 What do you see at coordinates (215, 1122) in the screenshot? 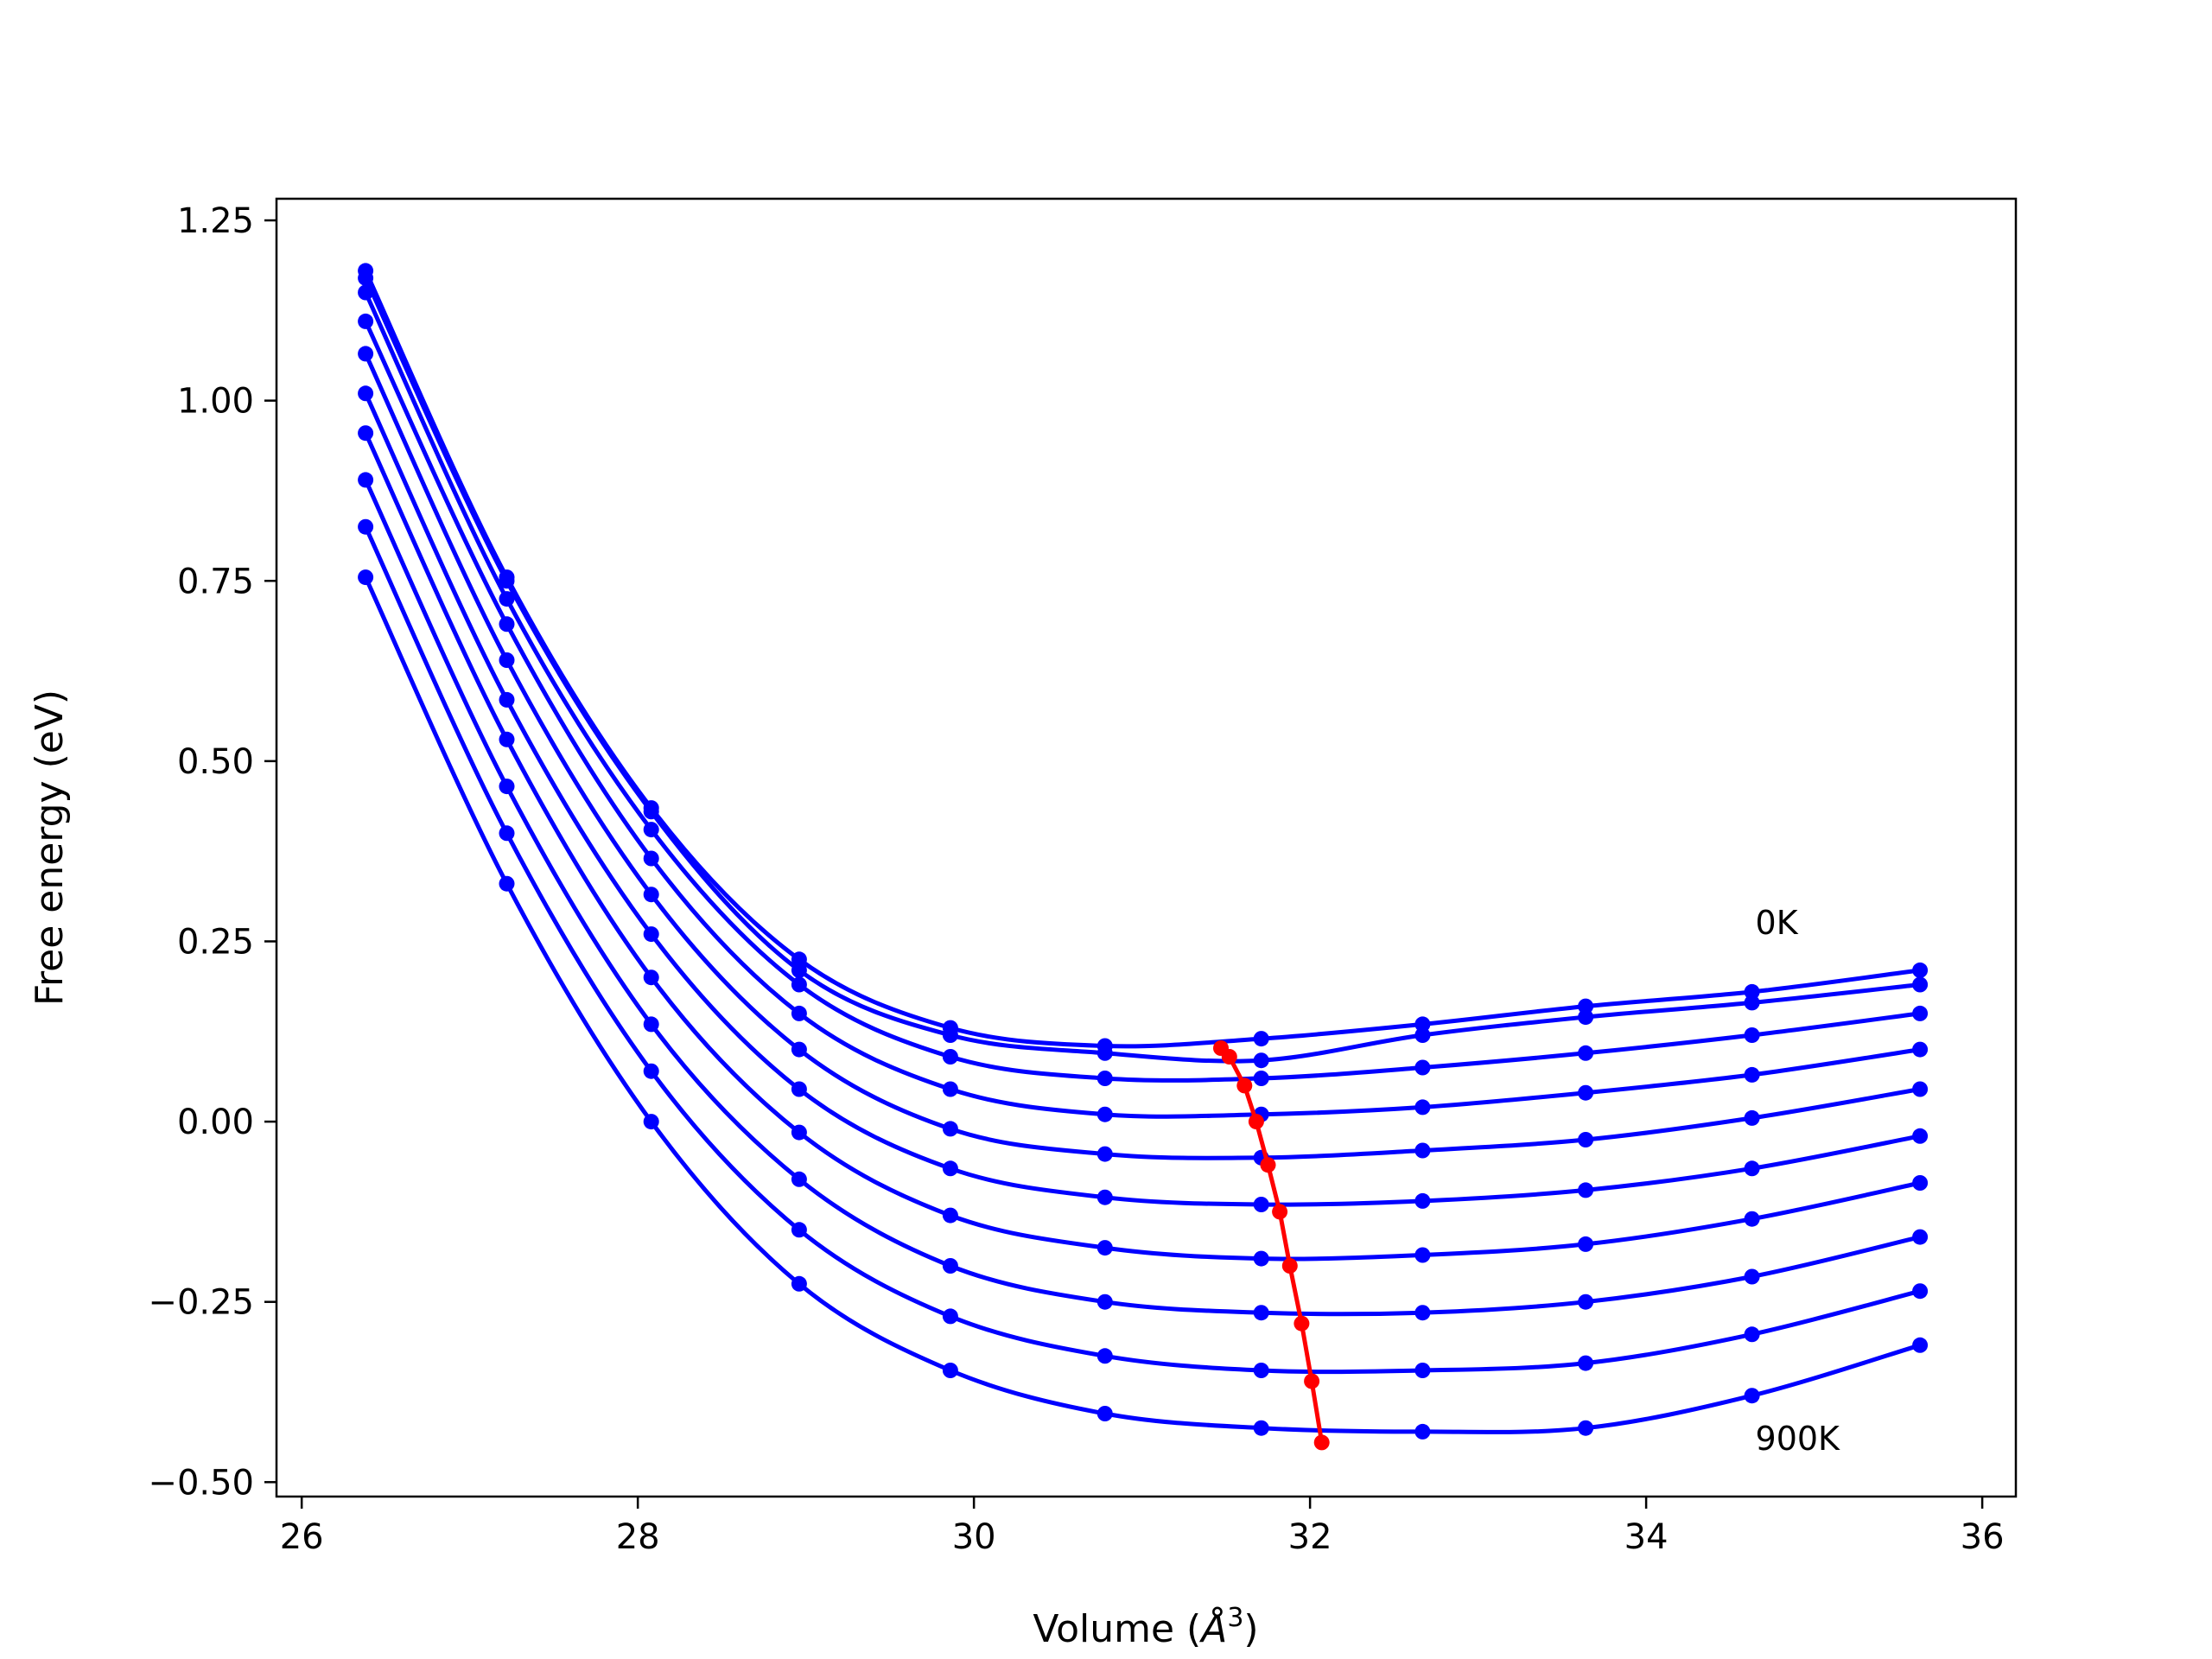
I see `y-tick-label-2: 0.00` at bounding box center [215, 1122].